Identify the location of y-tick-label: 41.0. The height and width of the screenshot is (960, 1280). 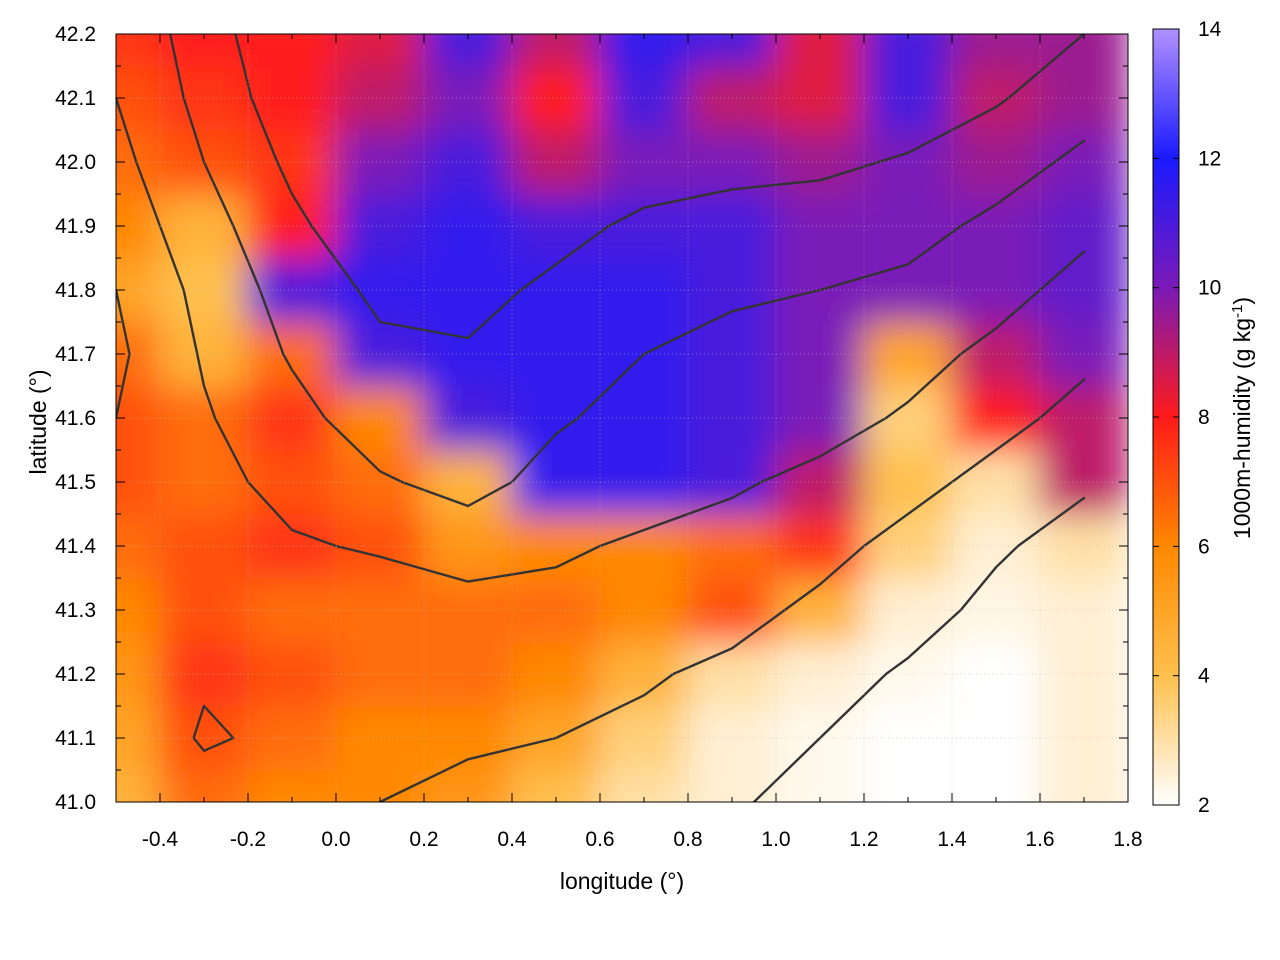
(75, 802).